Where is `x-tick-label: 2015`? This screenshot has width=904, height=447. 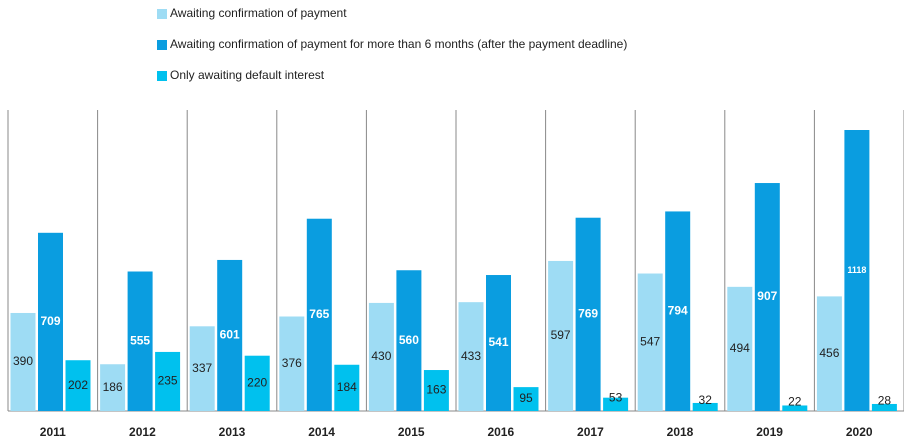
x-tick-label: 2015 is located at coordinates (411, 432).